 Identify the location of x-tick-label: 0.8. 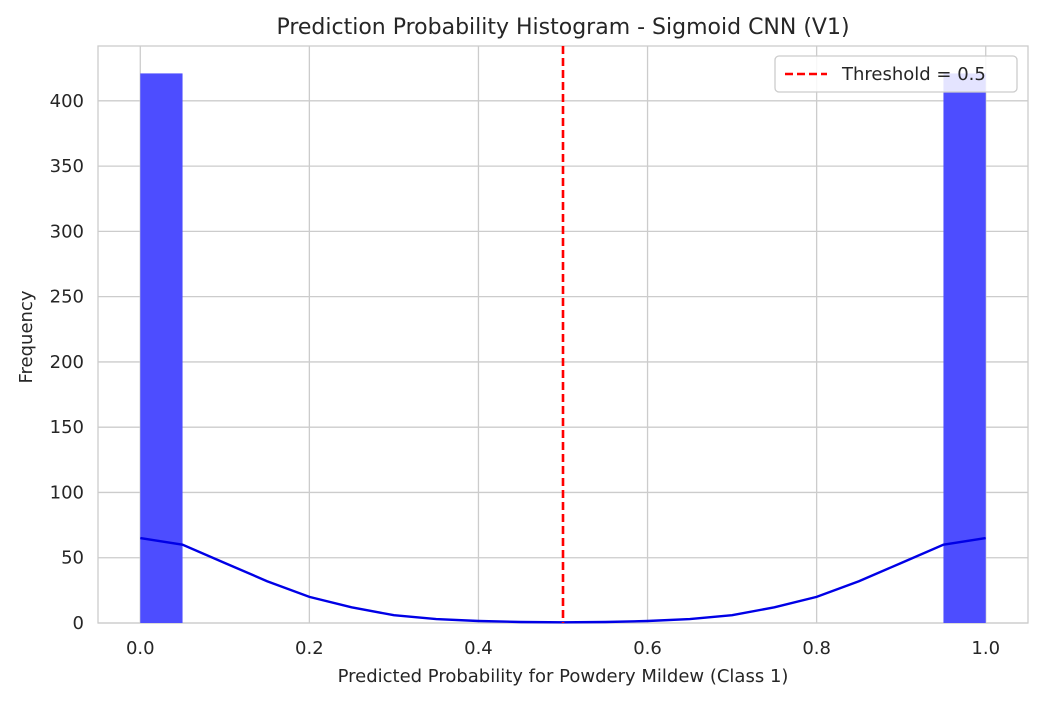
(816, 648).